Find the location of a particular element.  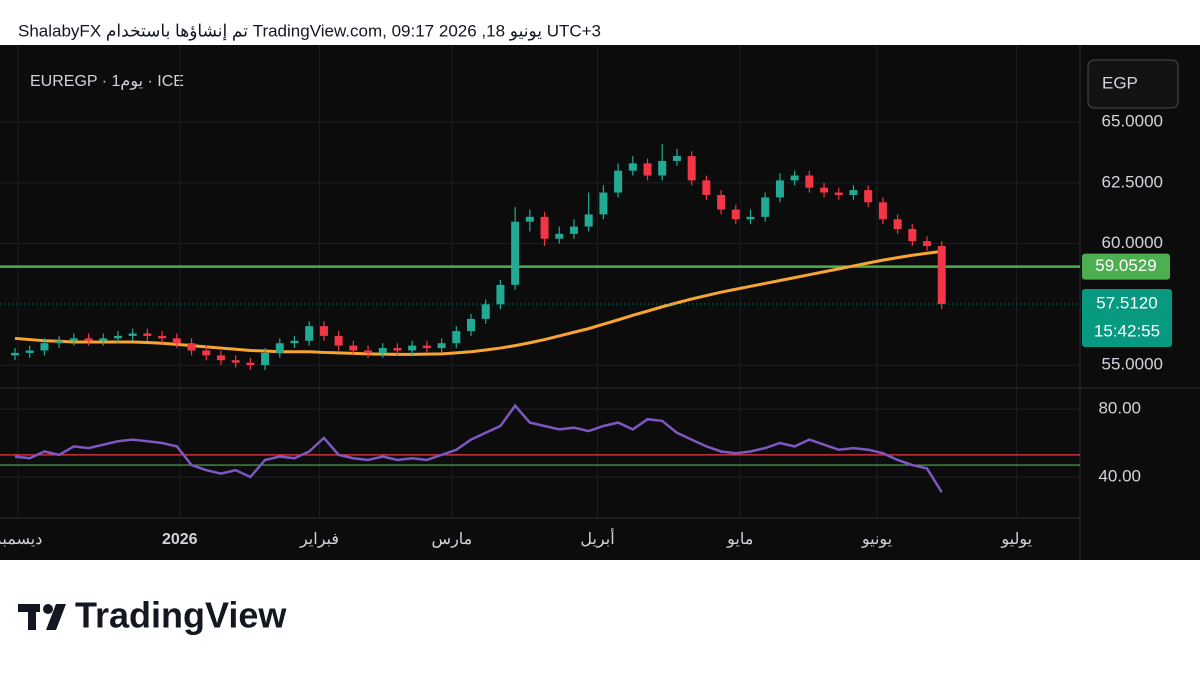

rsi-line is located at coordinates (478, 448).